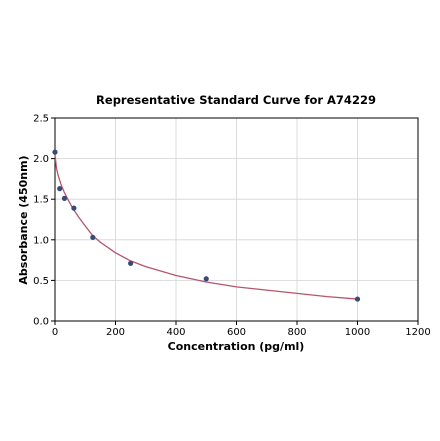  Describe the element at coordinates (417, 332) in the screenshot. I see `x-tick-label: 1200` at that location.